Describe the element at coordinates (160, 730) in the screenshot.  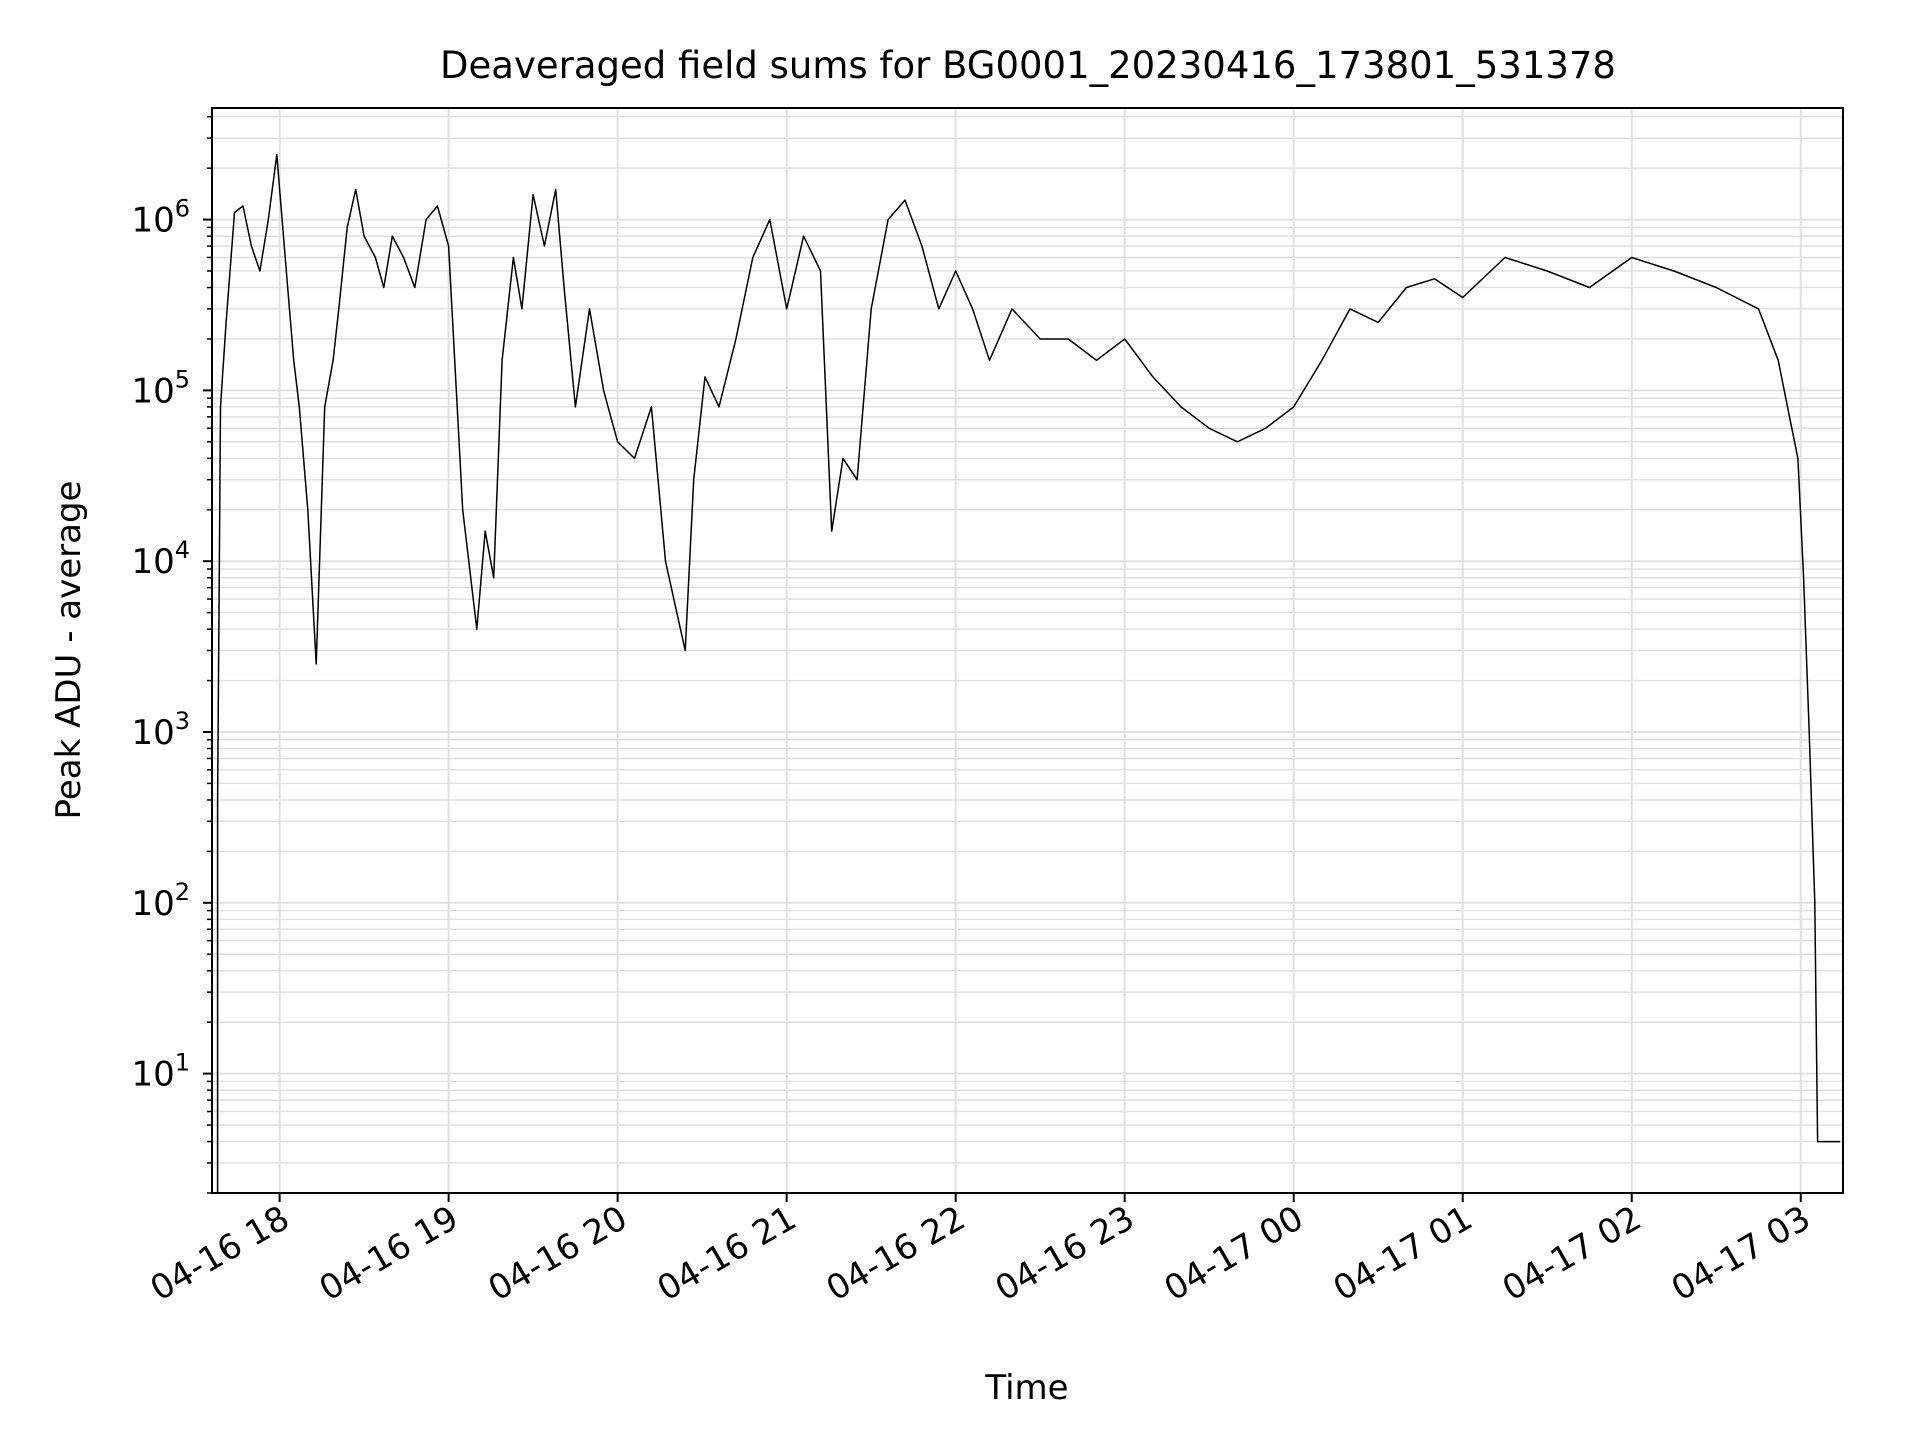
I see `y-tick-label: 10³` at that location.